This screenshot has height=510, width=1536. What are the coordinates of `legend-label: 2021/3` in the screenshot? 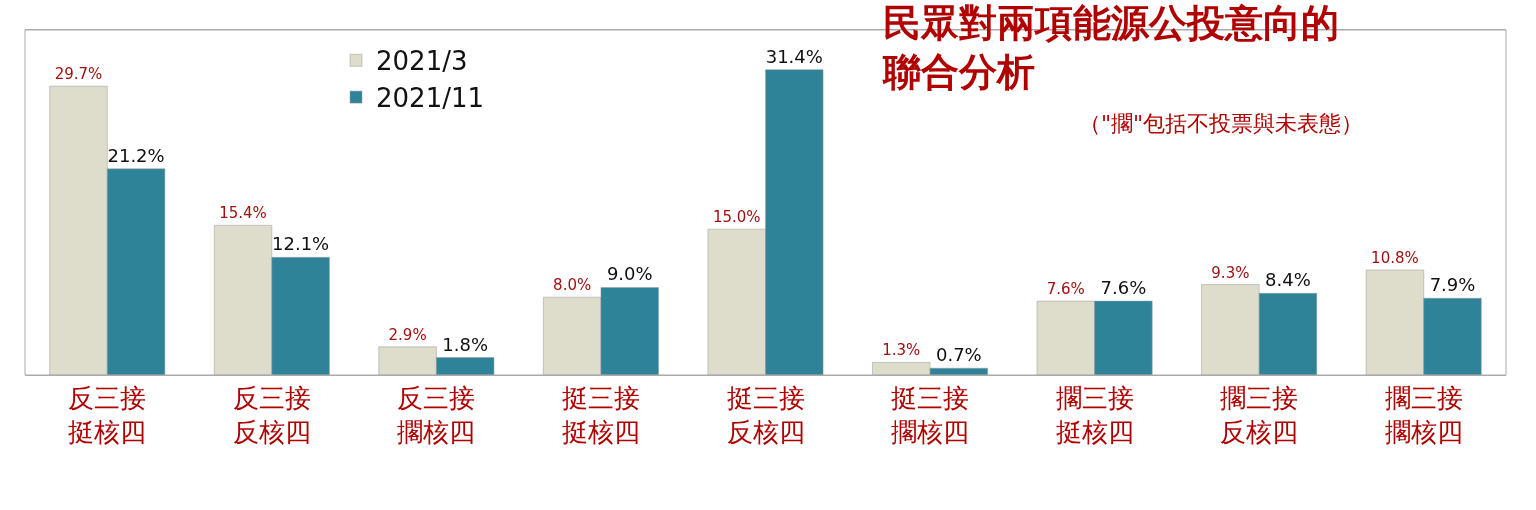 It's located at (422, 61).